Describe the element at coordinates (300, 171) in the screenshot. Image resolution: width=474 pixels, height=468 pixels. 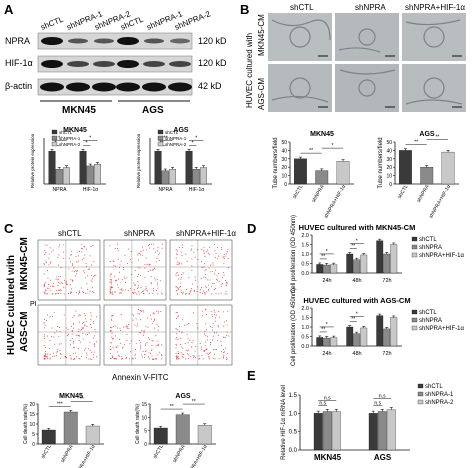
I see `b1-bar` at that location.